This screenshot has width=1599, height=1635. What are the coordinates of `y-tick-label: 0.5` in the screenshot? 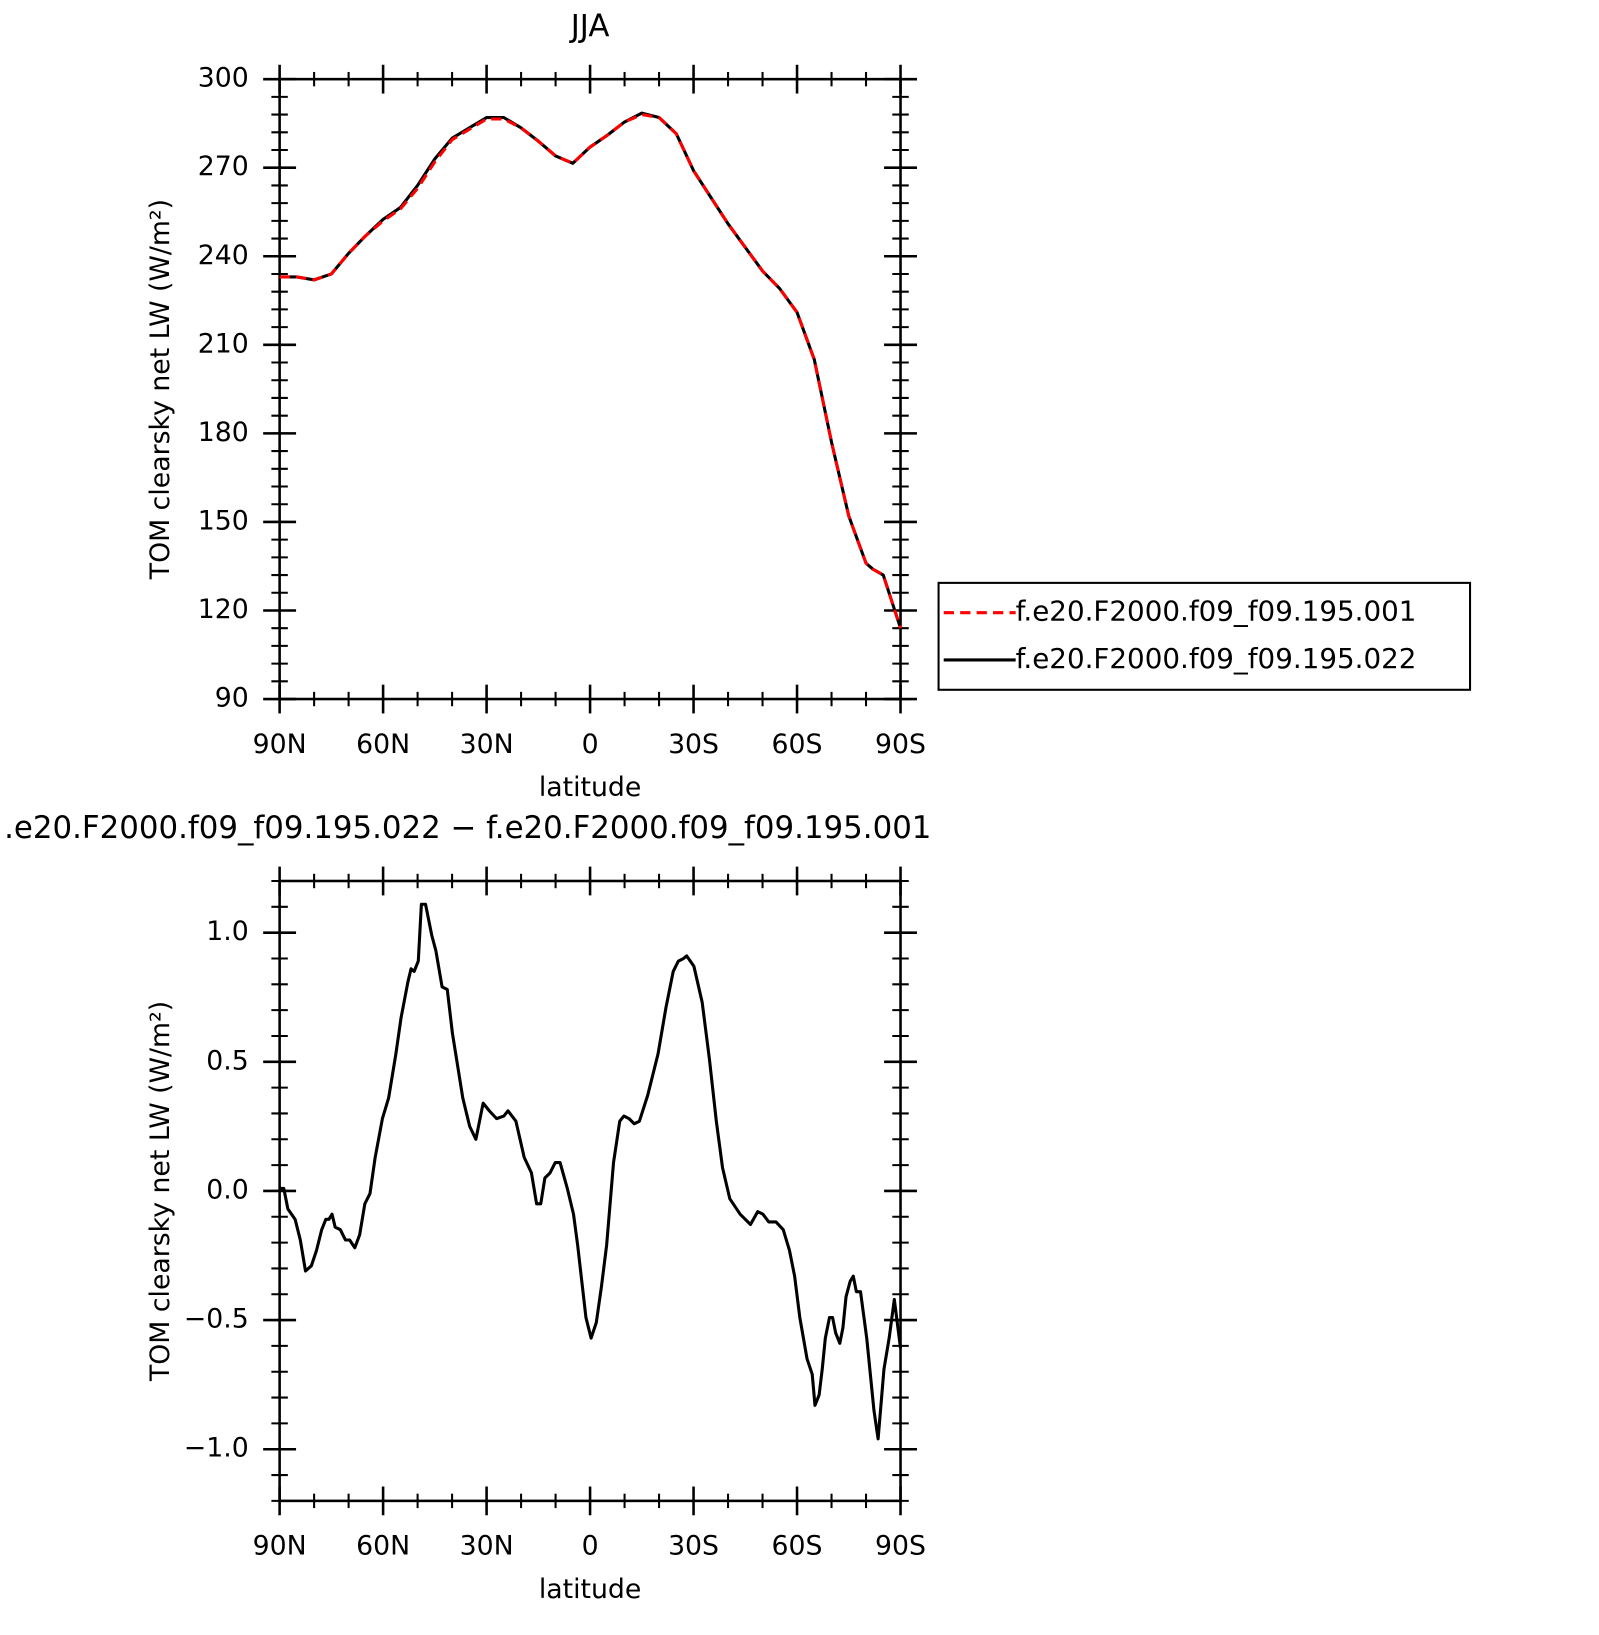 It's located at (227, 1060).